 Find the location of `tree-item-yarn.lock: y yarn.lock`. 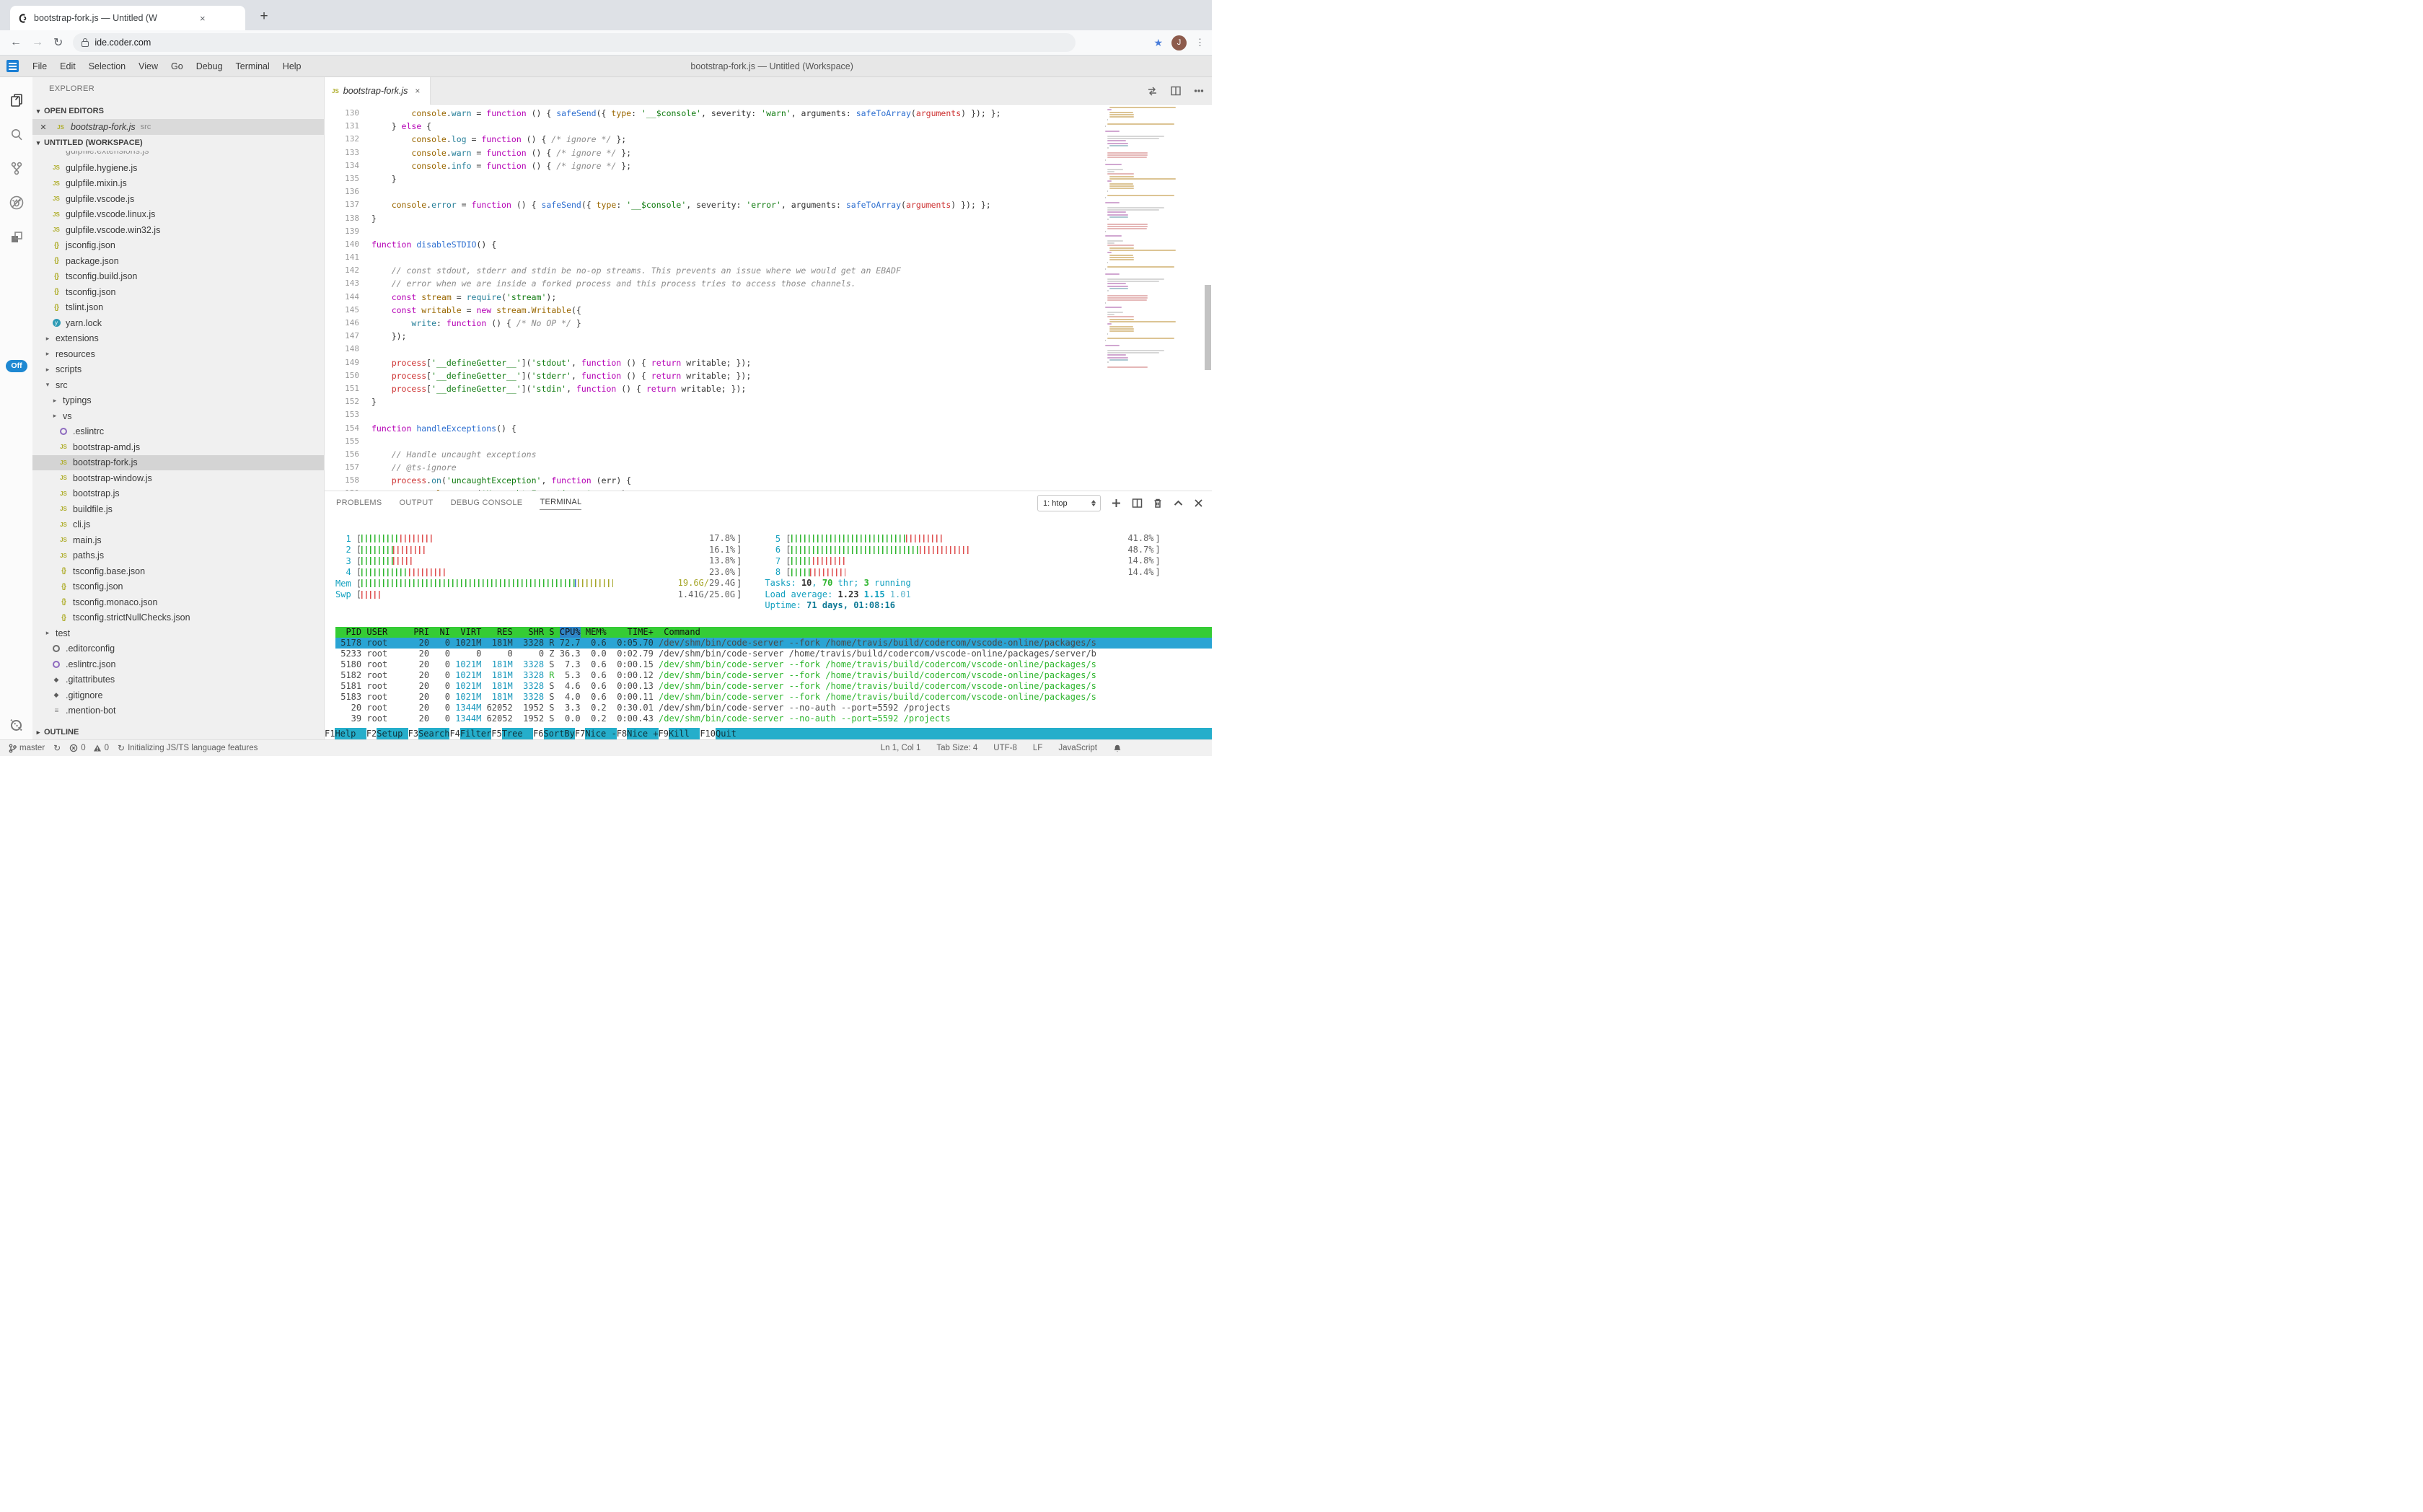

tree-item-yarn.lock: y yarn.lock is located at coordinates (178, 323).